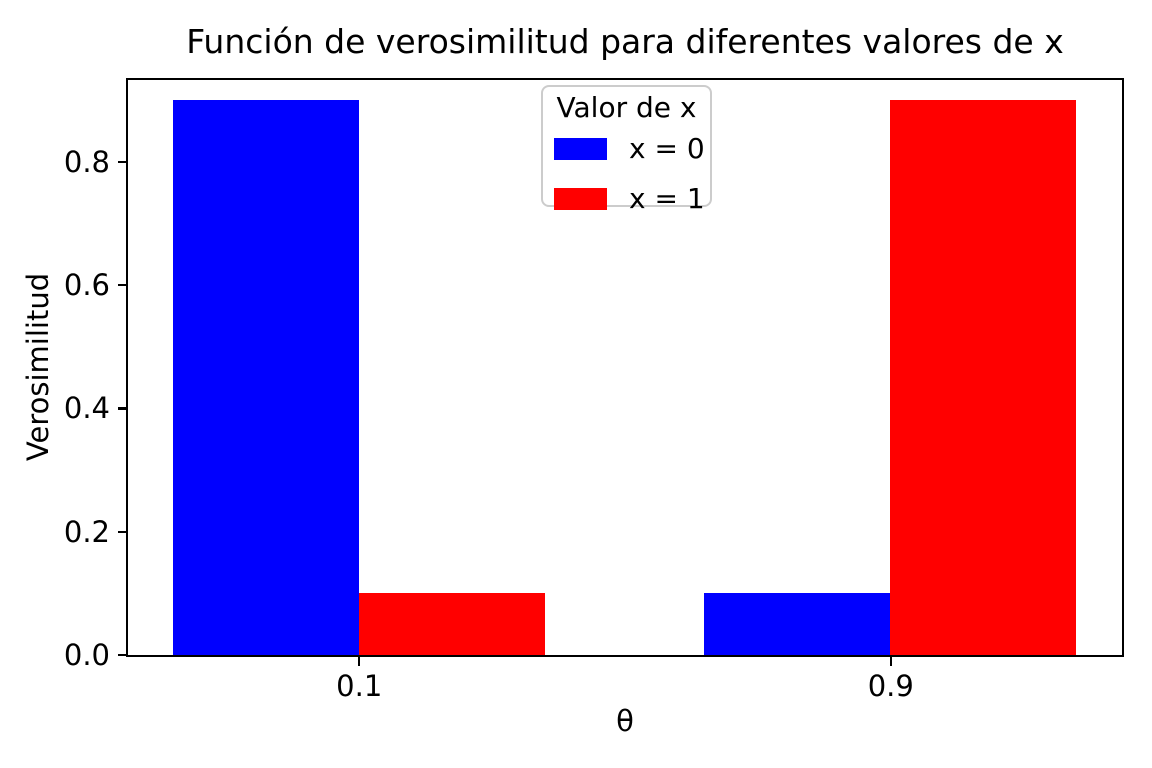 This screenshot has height=768, width=1152. What do you see at coordinates (86, 655) in the screenshot?
I see `y-tick-label: 0.0` at bounding box center [86, 655].